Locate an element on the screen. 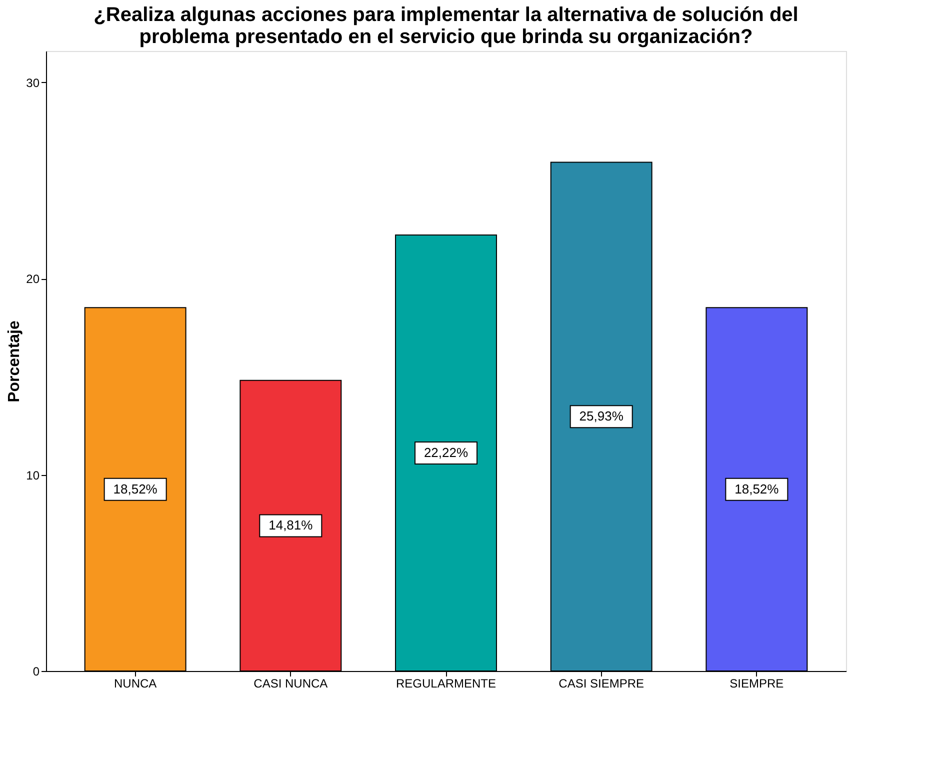 The width and height of the screenshot is (926, 758). chart-title: ¿Realiza algunas acciones para implementar la alternativa de solución del problema presentado en el servicio que brinda su organización? is located at coordinates (446, 26).